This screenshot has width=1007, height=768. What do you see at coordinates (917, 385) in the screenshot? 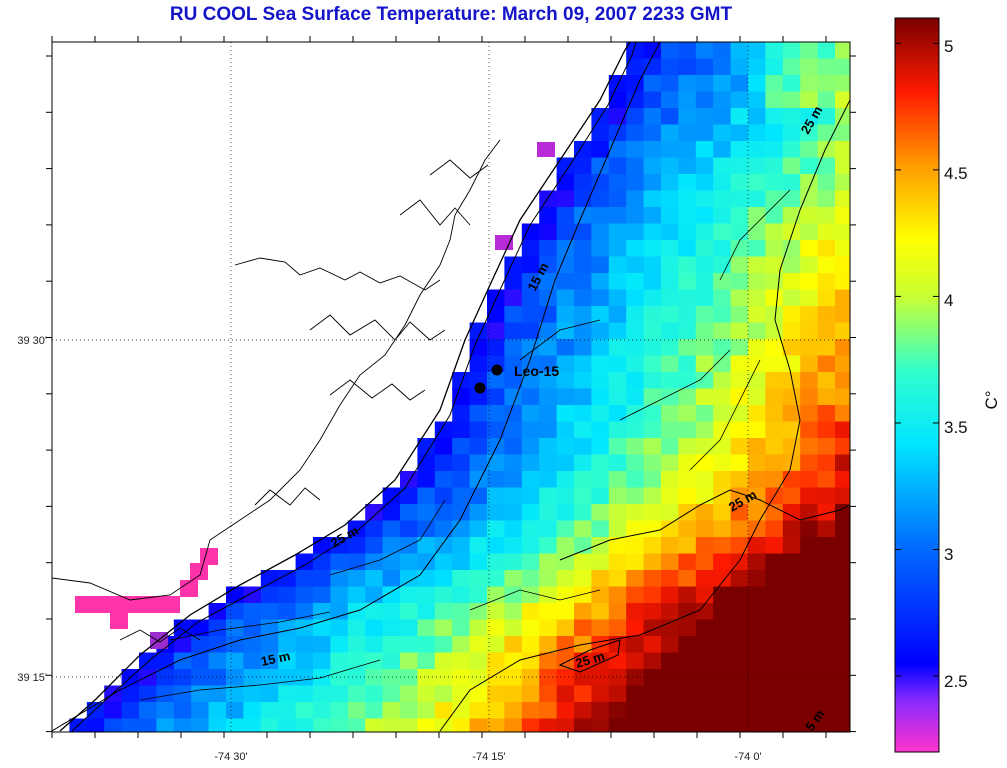
I see `colorbar` at bounding box center [917, 385].